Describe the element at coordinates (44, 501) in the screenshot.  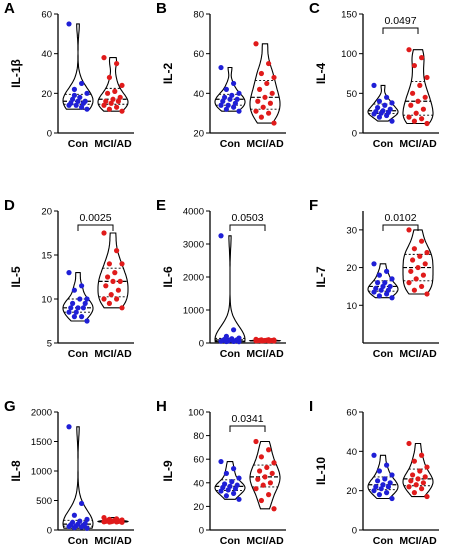
I see `y-tick-label: 500` at that location.